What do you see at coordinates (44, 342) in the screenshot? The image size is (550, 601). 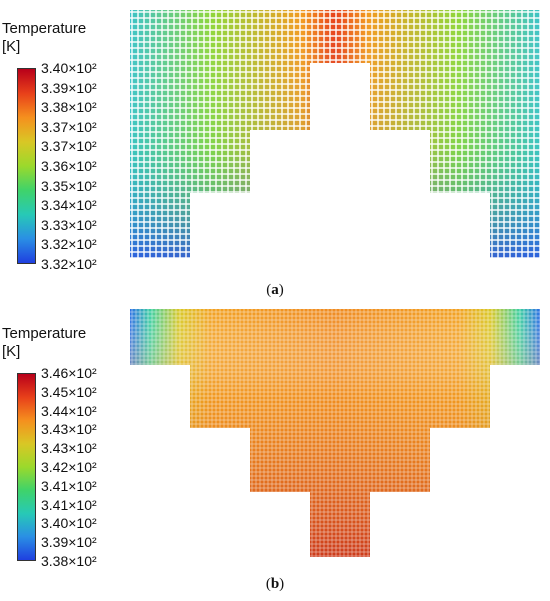 I see `legend-title-b: Temperature [K]` at bounding box center [44, 342].